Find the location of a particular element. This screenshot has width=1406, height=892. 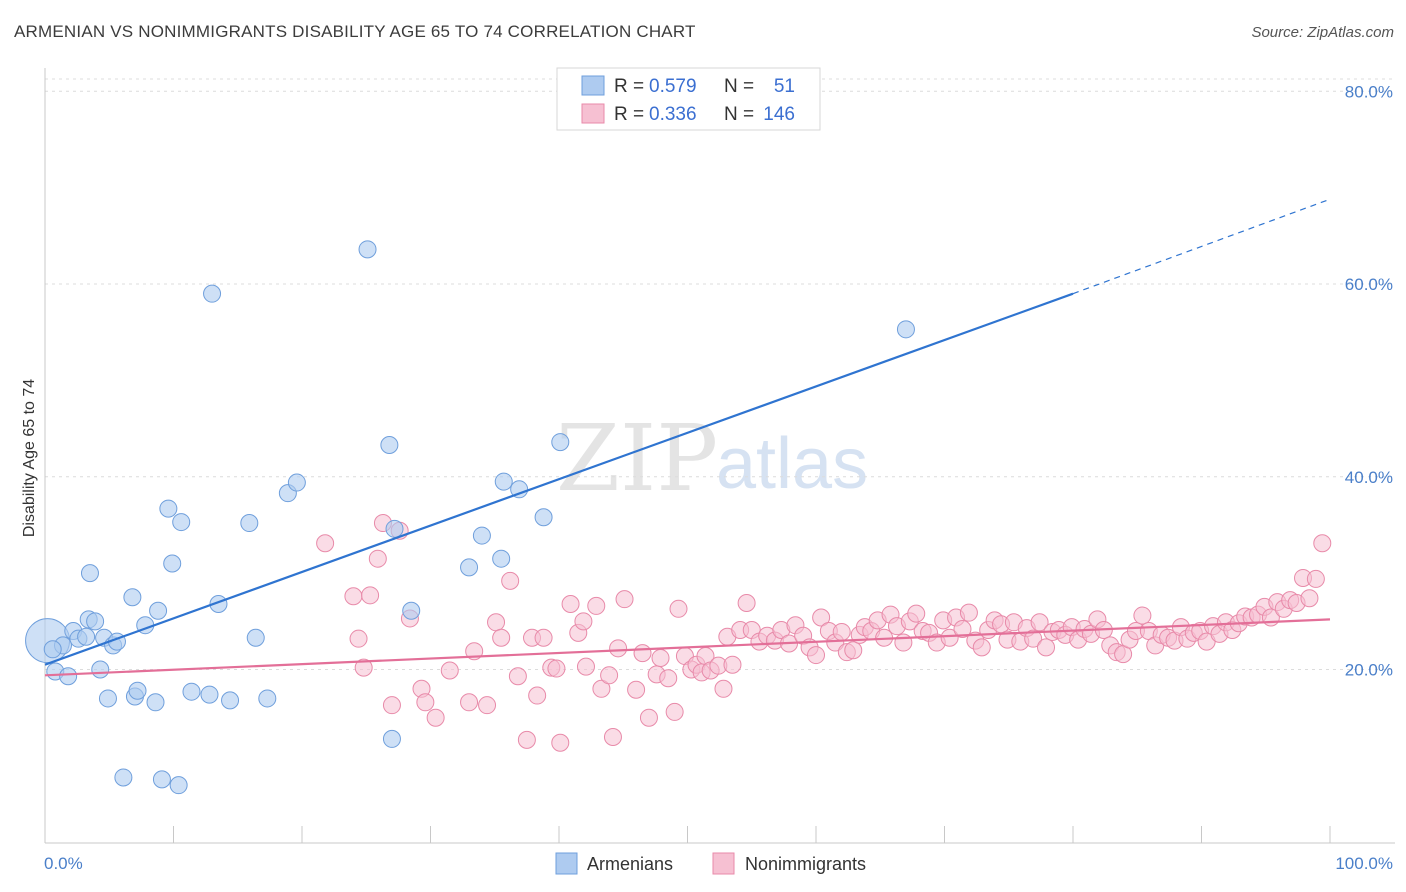

bottom-legend-swatch-nonimmigrants is located at coordinates (723, 863).